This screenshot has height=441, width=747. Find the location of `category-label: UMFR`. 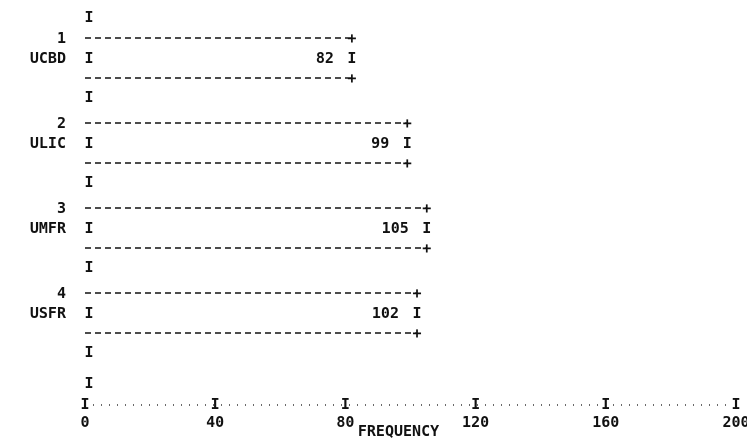

category-label: UMFR is located at coordinates (48, 228).